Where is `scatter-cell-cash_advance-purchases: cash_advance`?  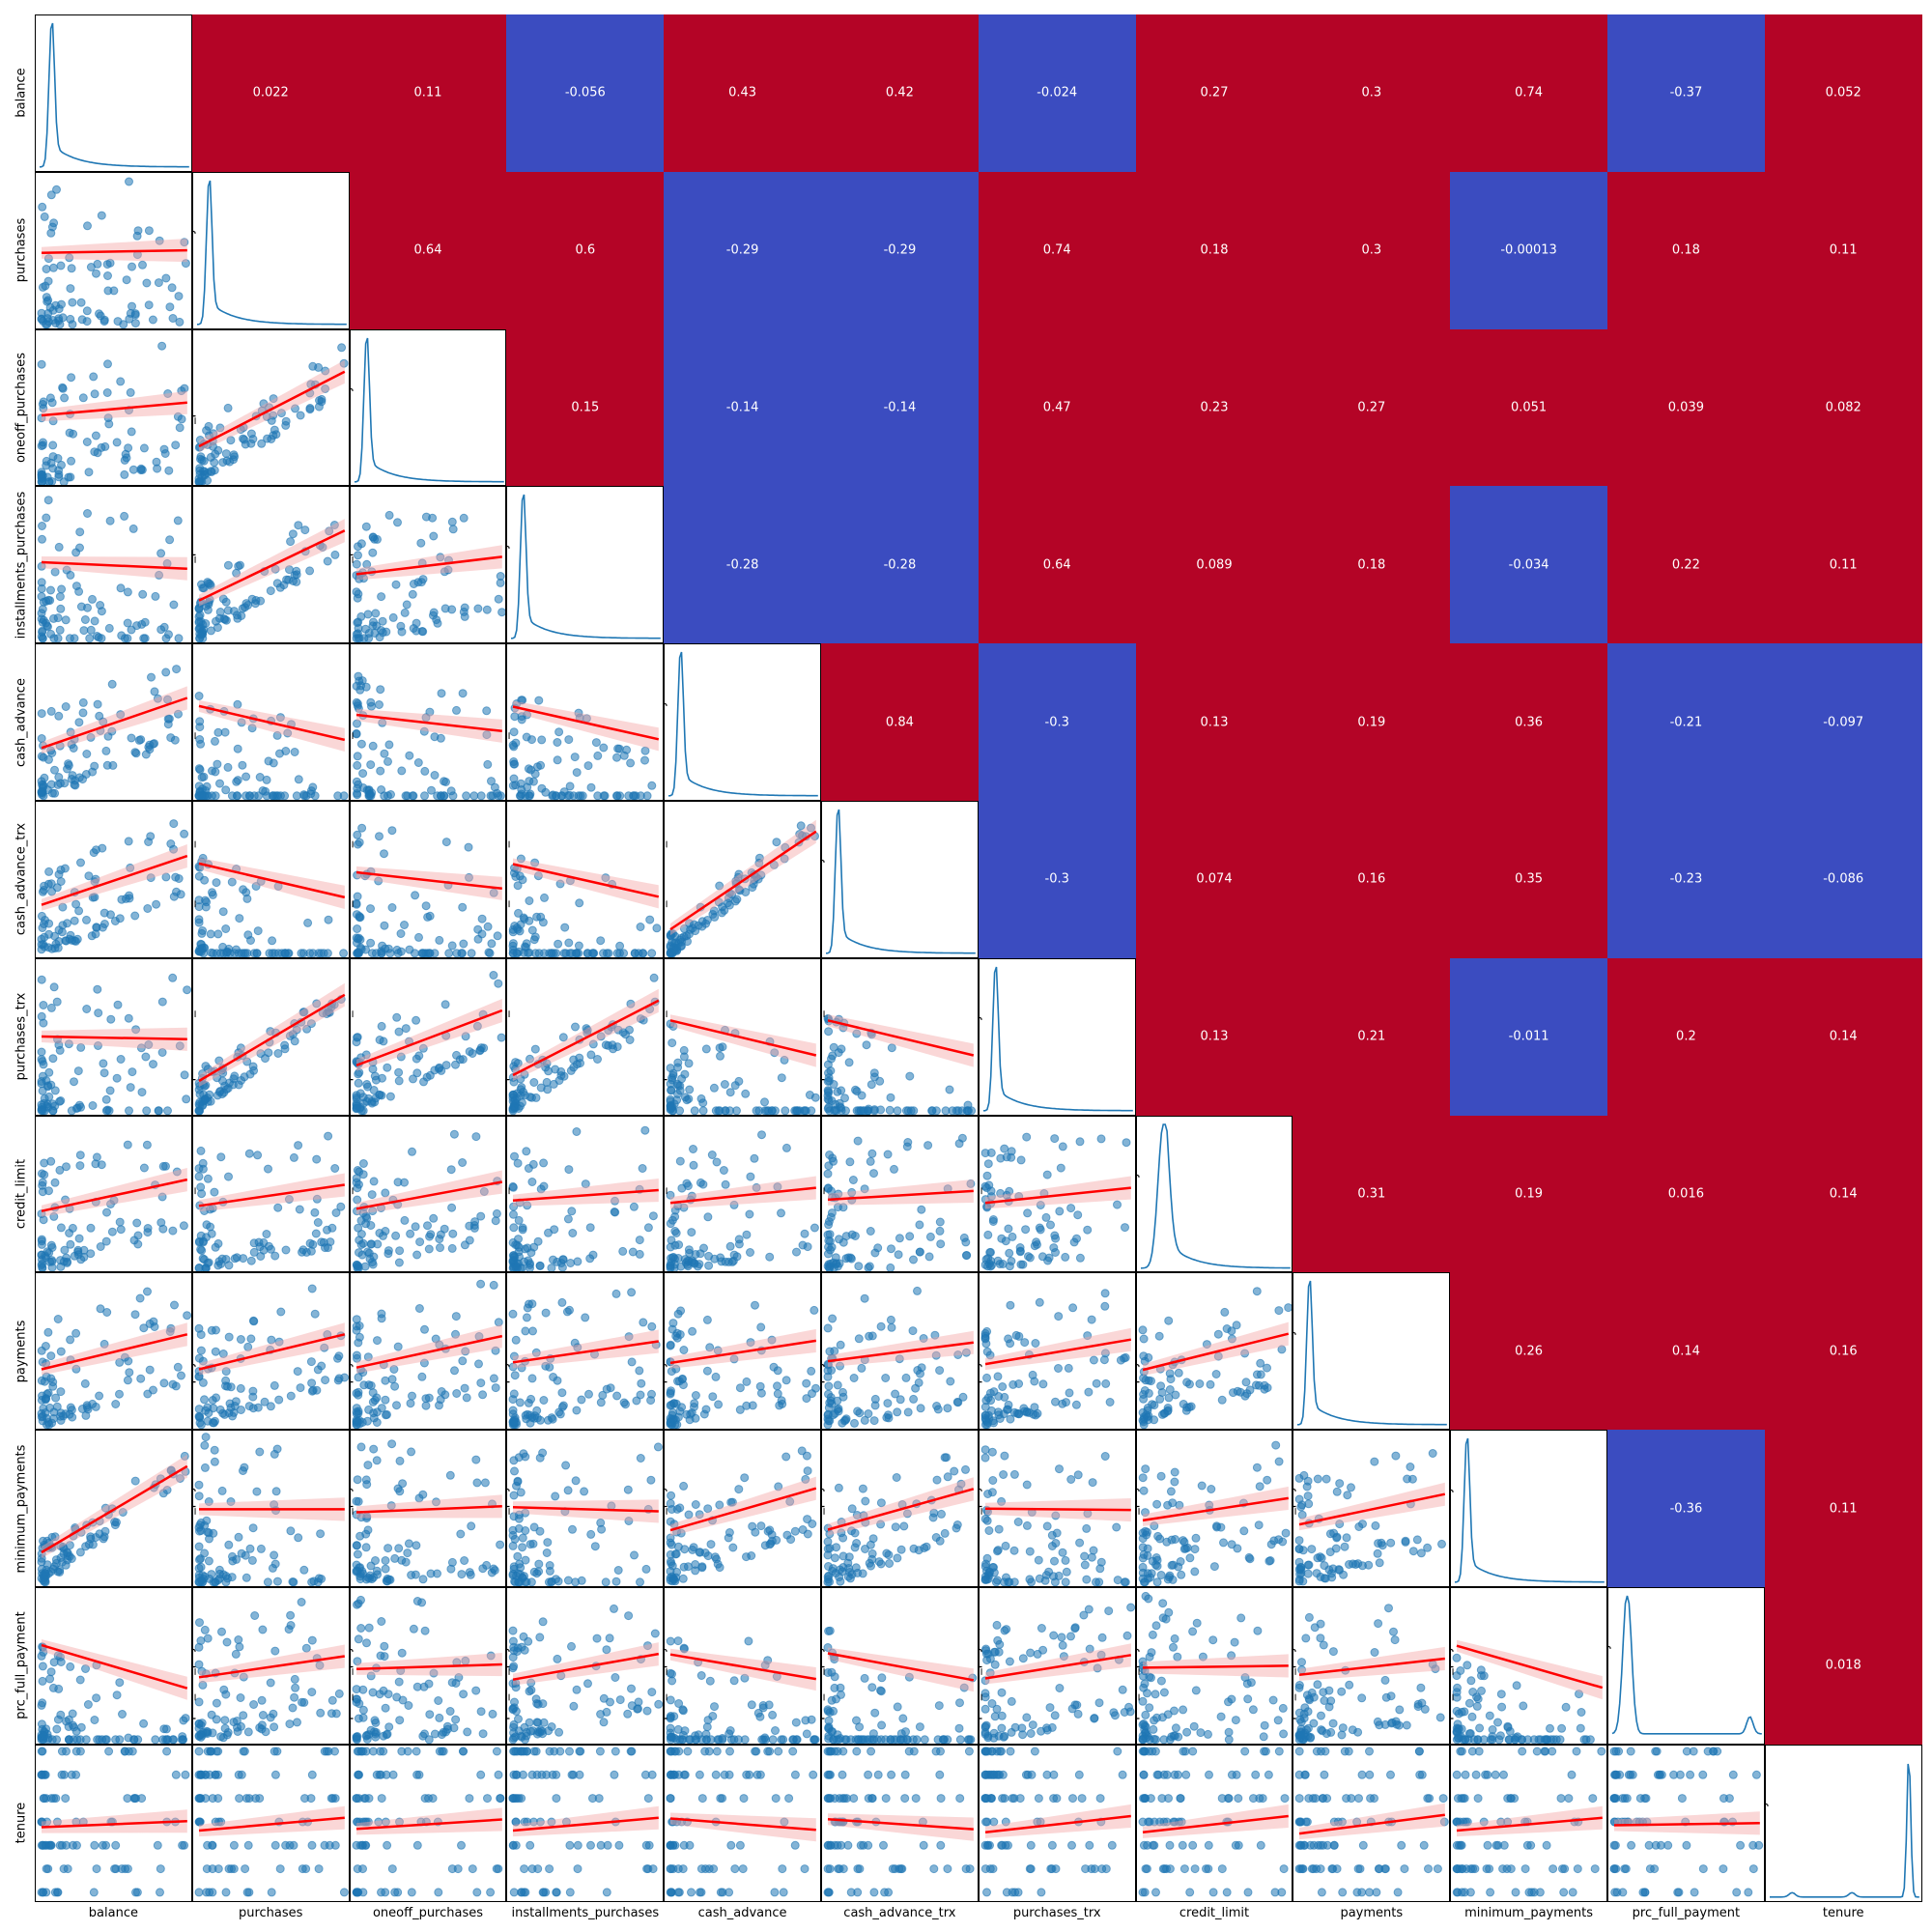
scatter-cell-cash_advance-purchases: cash_advance is located at coordinates (270, 722).